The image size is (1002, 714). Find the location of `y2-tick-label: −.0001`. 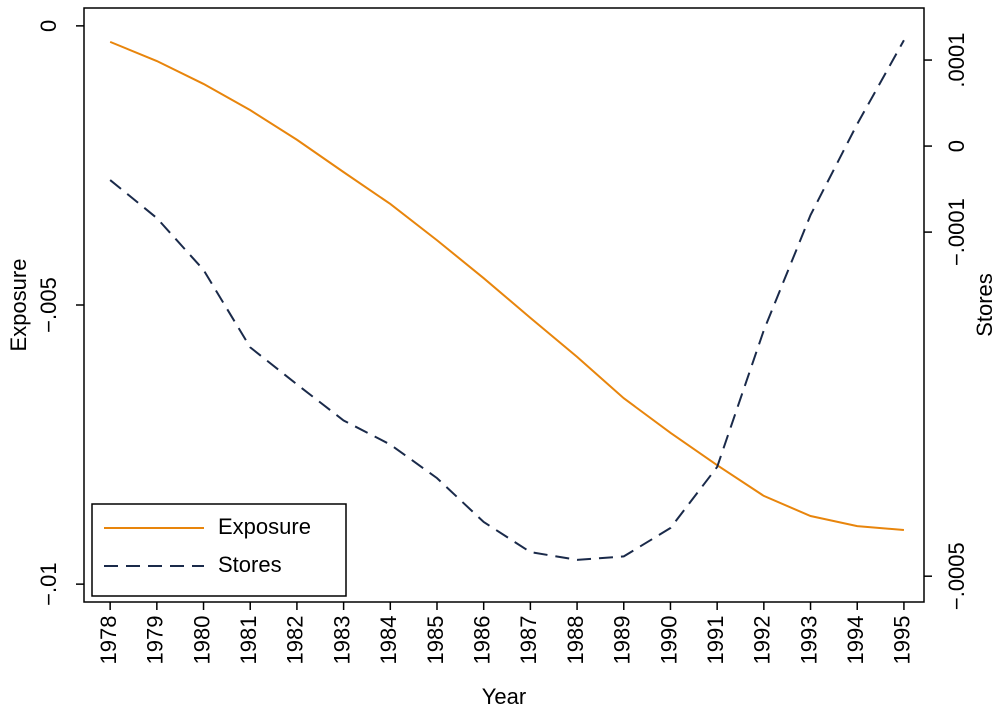

y2-tick-label: −.0001 is located at coordinates (956, 232).